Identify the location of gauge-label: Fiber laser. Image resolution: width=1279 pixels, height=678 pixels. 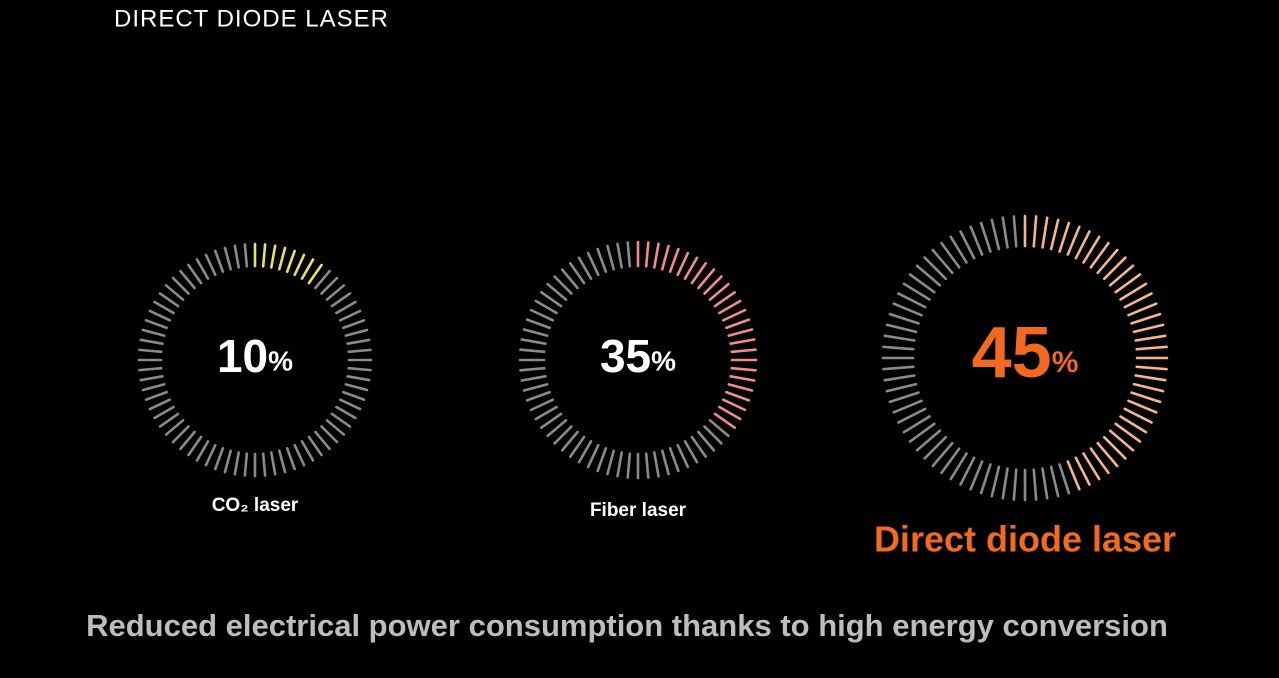
(638, 510).